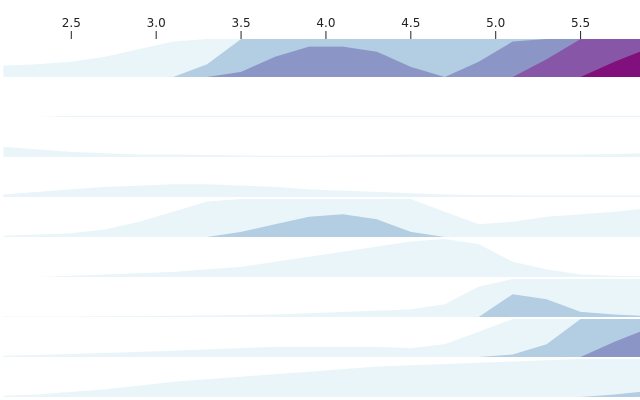  I want to click on x-tick-label: 5.5, so click(580, 23).